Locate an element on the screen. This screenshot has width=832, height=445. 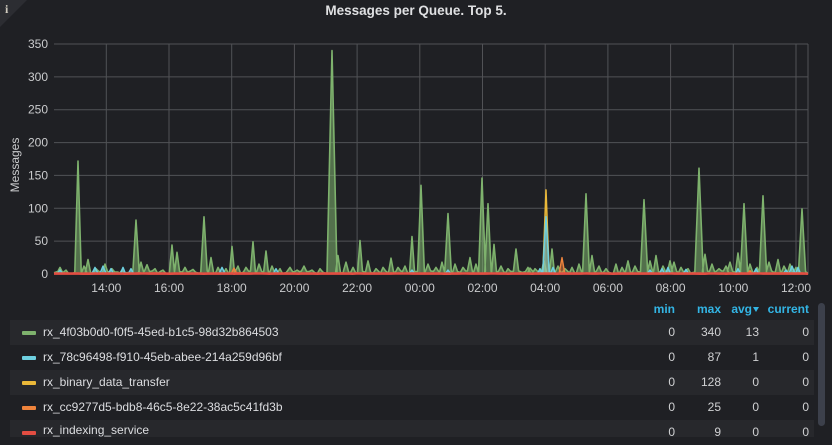
svg-text: 100 is located at coordinates (38, 208).